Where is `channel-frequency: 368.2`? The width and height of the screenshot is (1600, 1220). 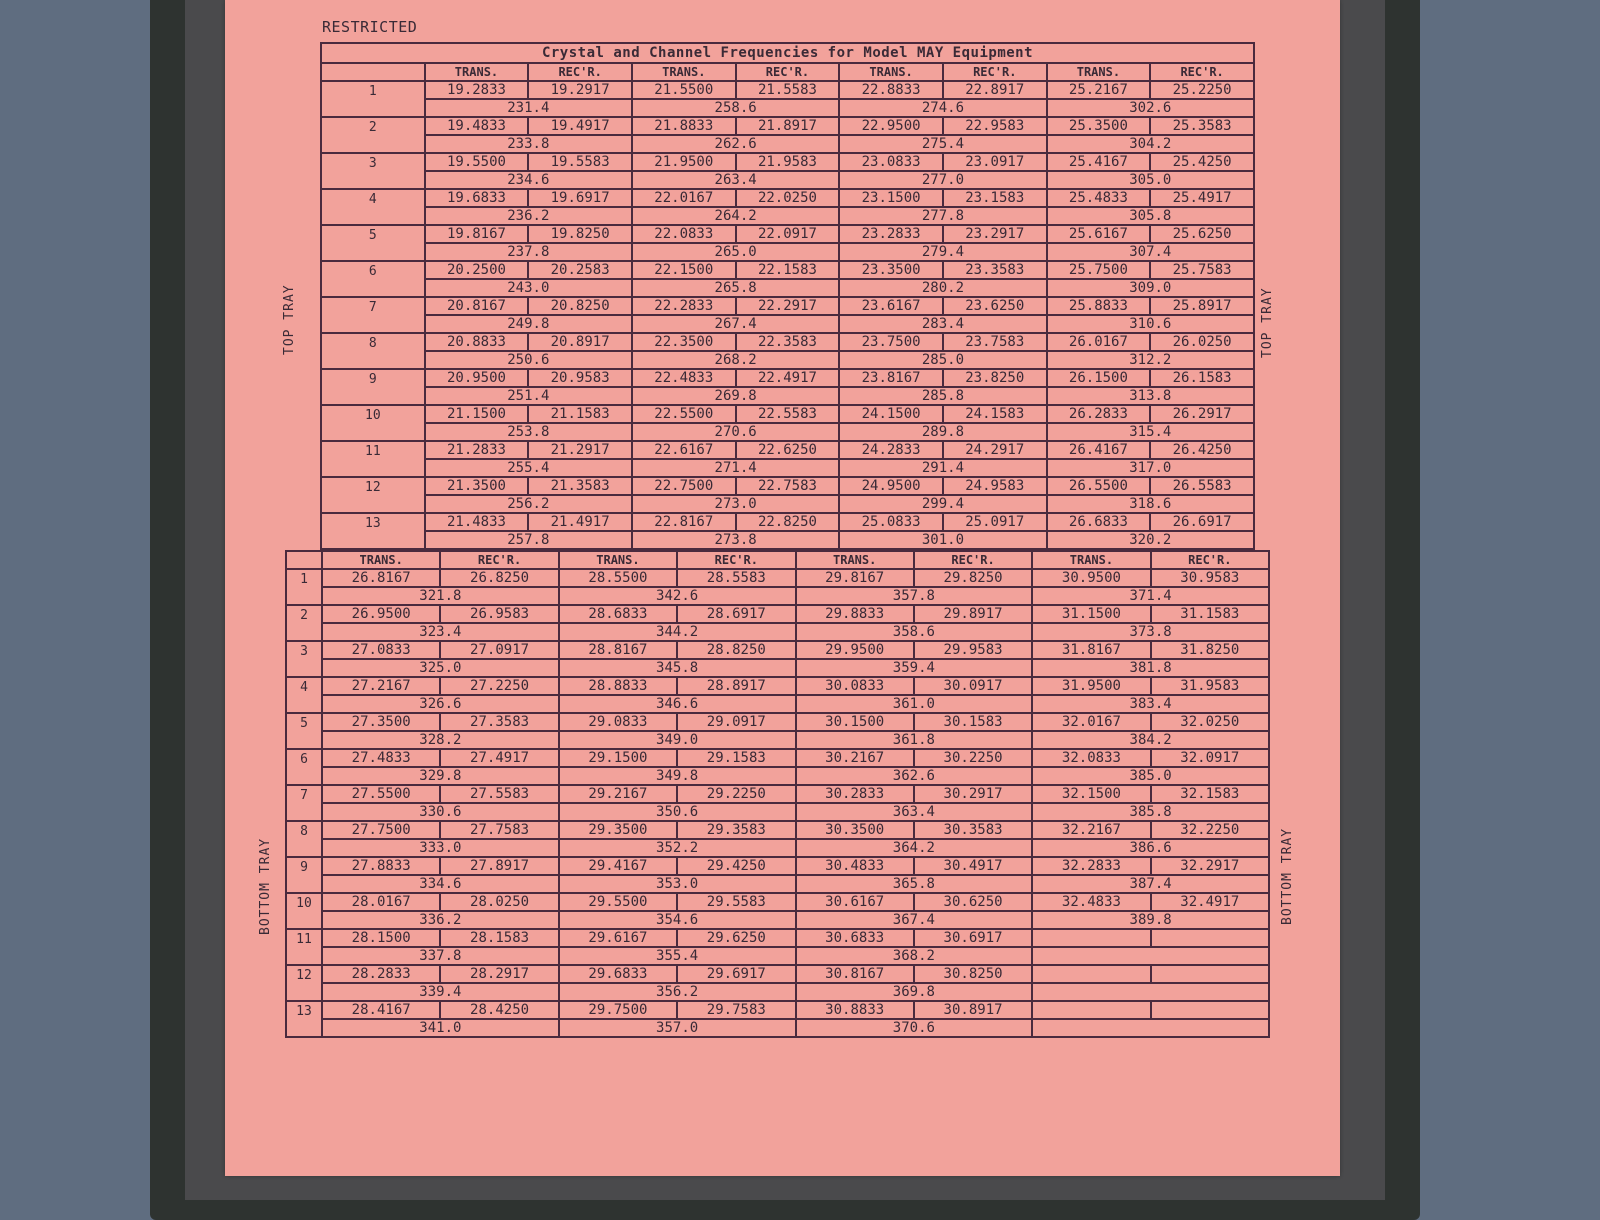 channel-frequency: 368.2 is located at coordinates (914, 956).